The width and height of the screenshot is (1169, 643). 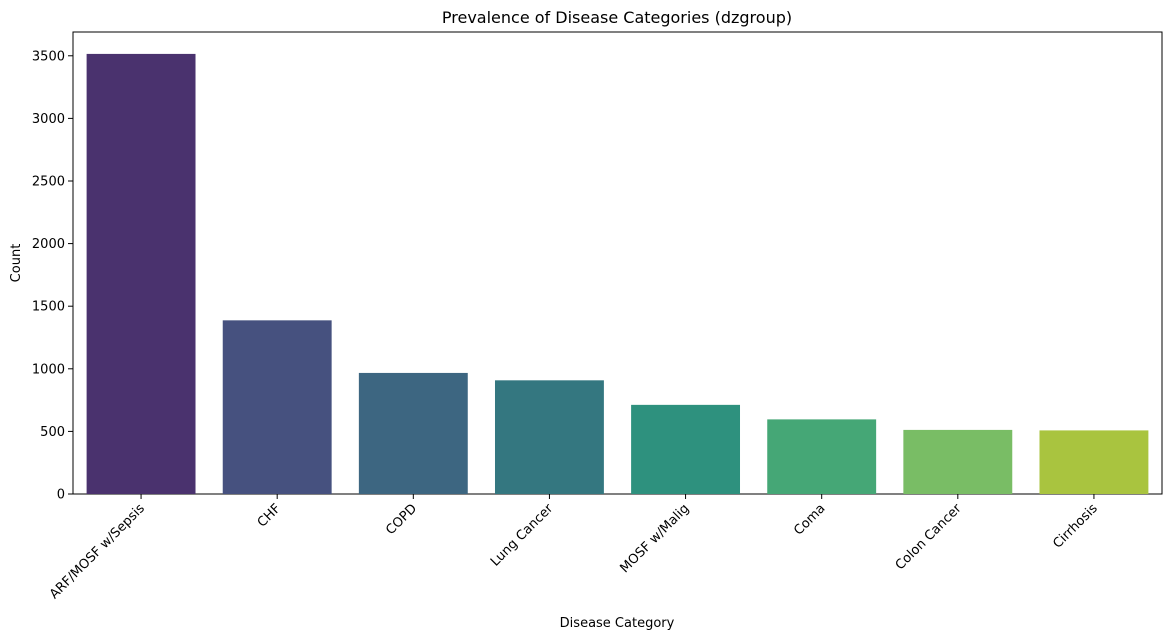 What do you see at coordinates (48, 244) in the screenshot?
I see `y-tick-label-4: 2000` at bounding box center [48, 244].